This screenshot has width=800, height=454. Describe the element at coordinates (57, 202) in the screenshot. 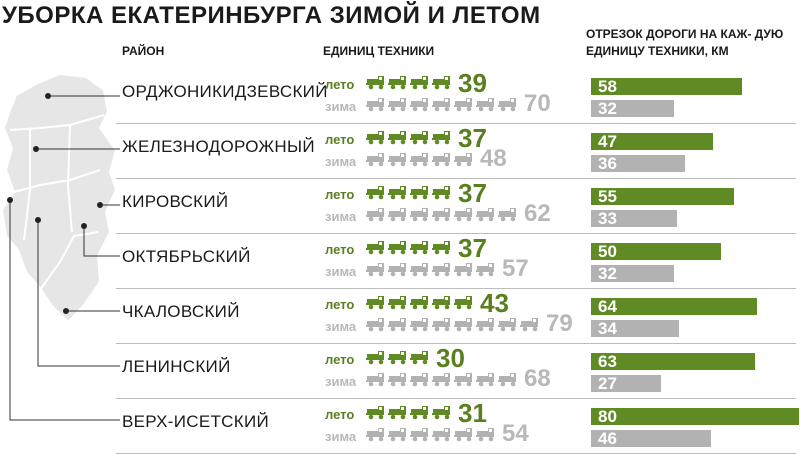

I see `district-borders` at that location.